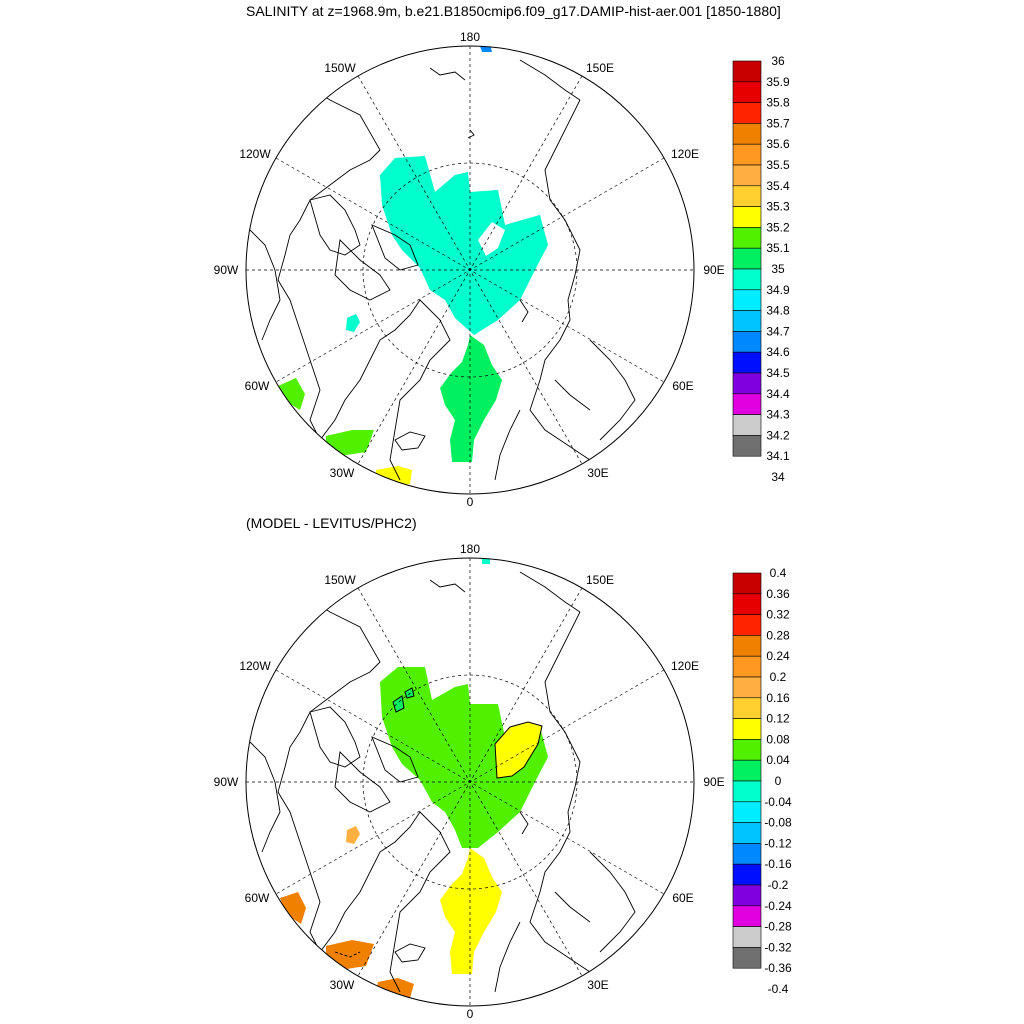 The image size is (1024, 1024). What do you see at coordinates (471, 398) in the screenshot?
I see `salinity-field-atlantic-inflow` at bounding box center [471, 398].